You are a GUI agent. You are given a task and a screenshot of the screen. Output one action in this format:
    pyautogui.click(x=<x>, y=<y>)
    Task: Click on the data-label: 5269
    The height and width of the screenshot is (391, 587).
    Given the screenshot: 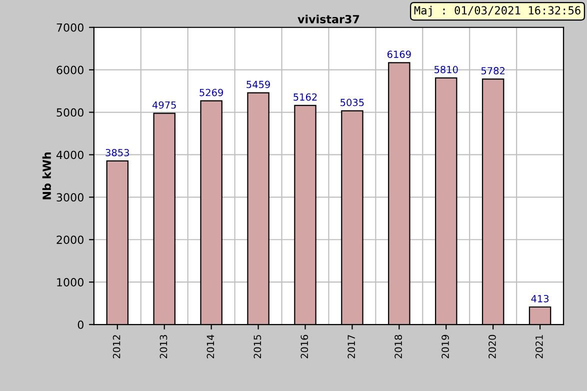 What is the action you would take?
    pyautogui.click(x=212, y=92)
    